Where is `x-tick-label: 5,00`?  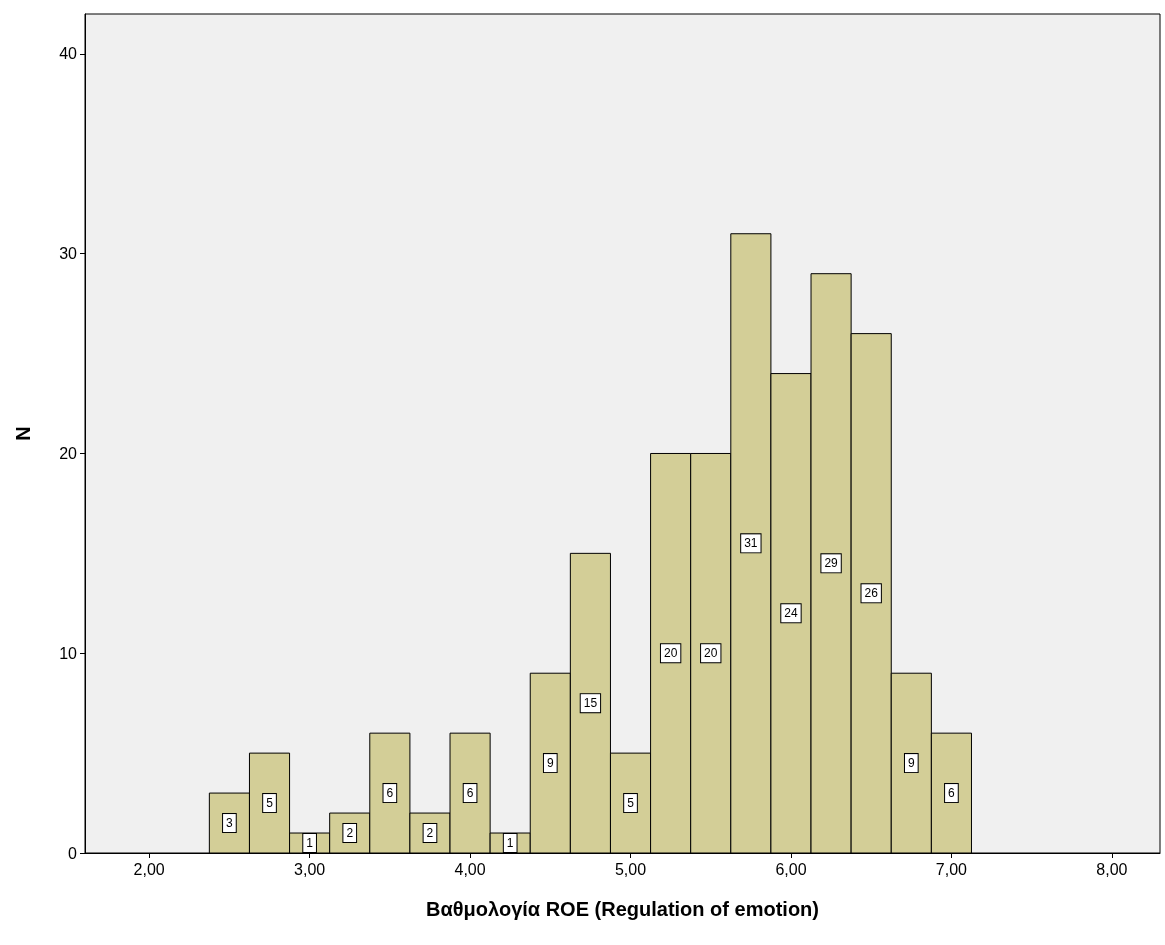
x-tick-label: 5,00 is located at coordinates (630, 869).